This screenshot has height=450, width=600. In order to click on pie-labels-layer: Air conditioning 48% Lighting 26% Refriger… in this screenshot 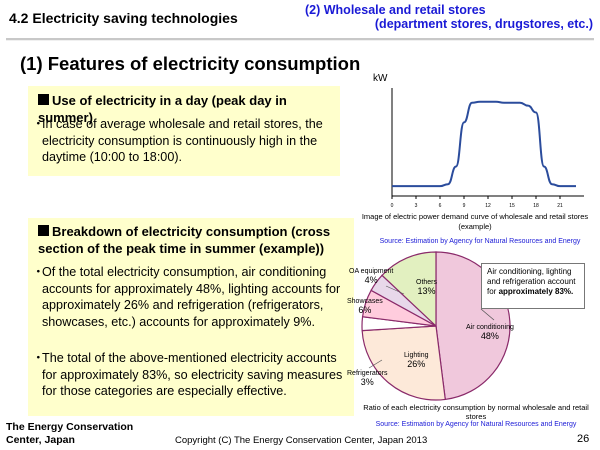, I will do `click(472, 326)`.